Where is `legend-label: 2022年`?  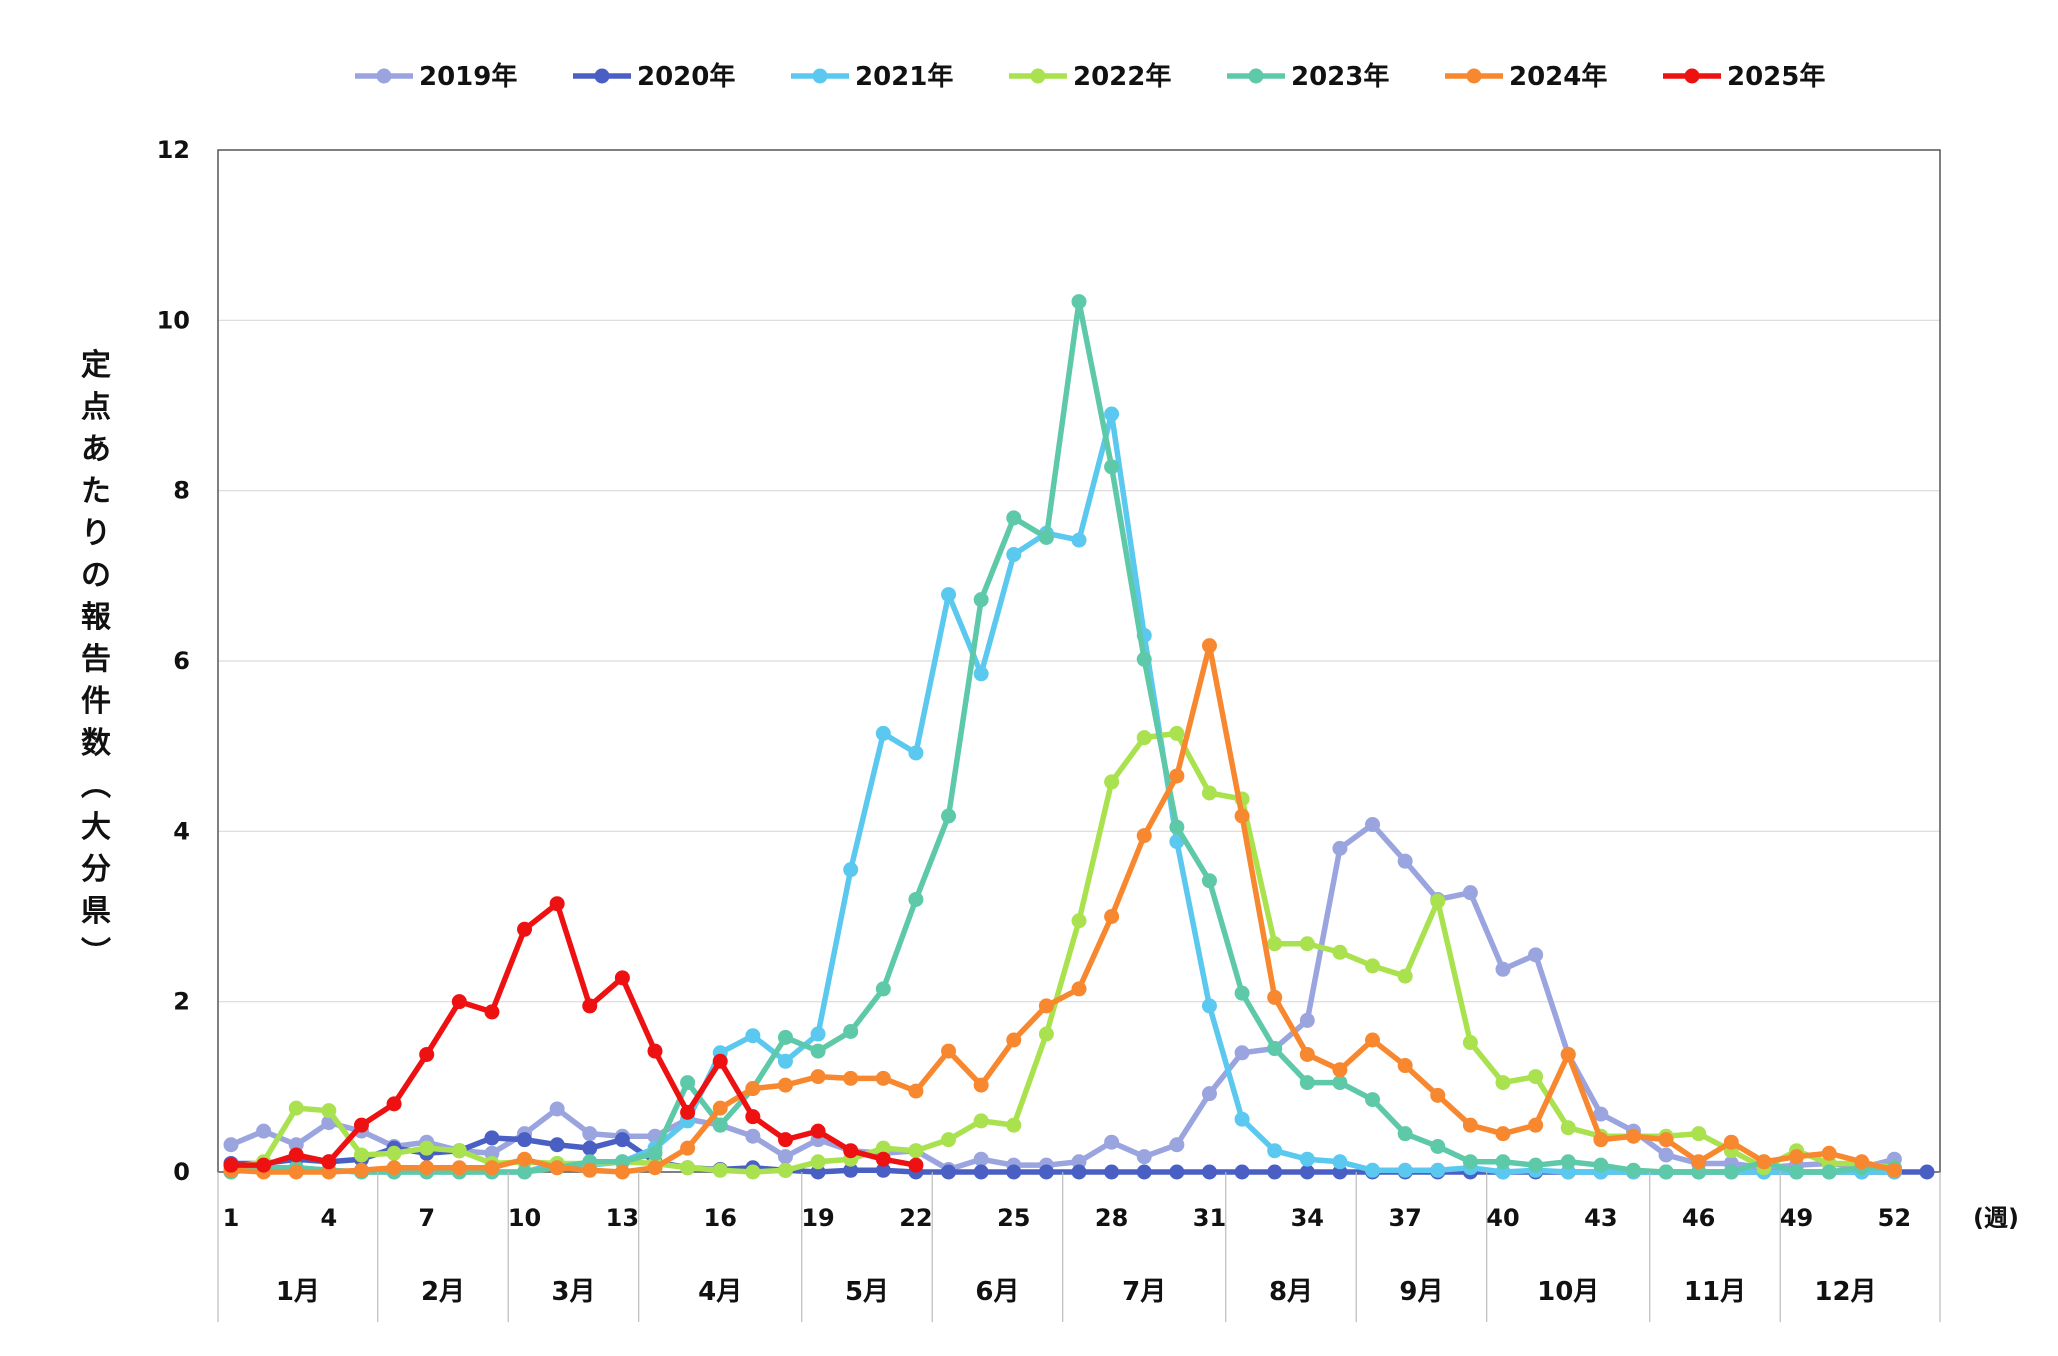 legend-label: 2022年 is located at coordinates (1122, 76).